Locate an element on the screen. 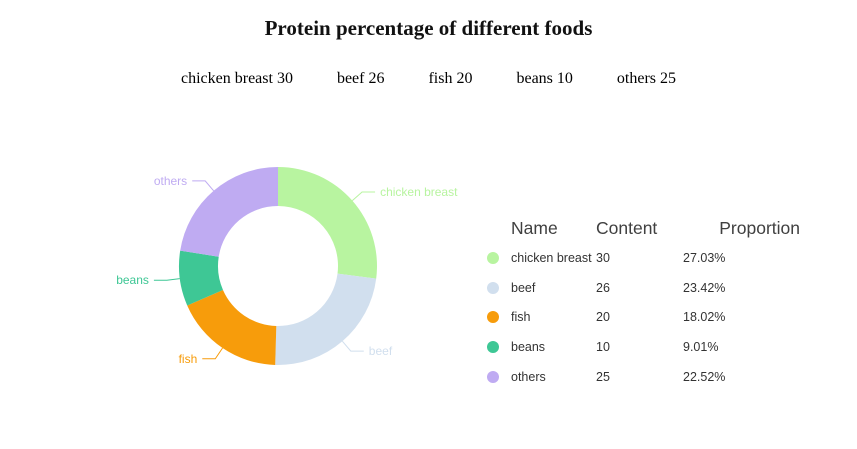 The height and width of the screenshot is (449, 857). legend-item-others: others 25 is located at coordinates (646, 78).